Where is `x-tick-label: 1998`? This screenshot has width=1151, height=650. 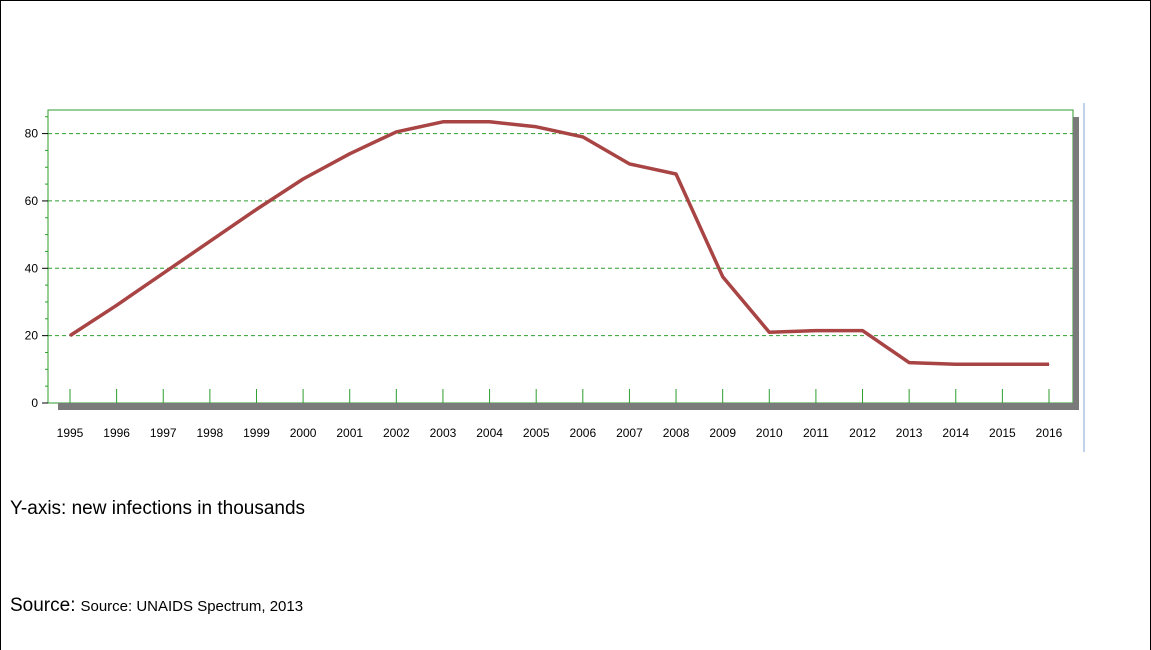
x-tick-label: 1998 is located at coordinates (210, 433).